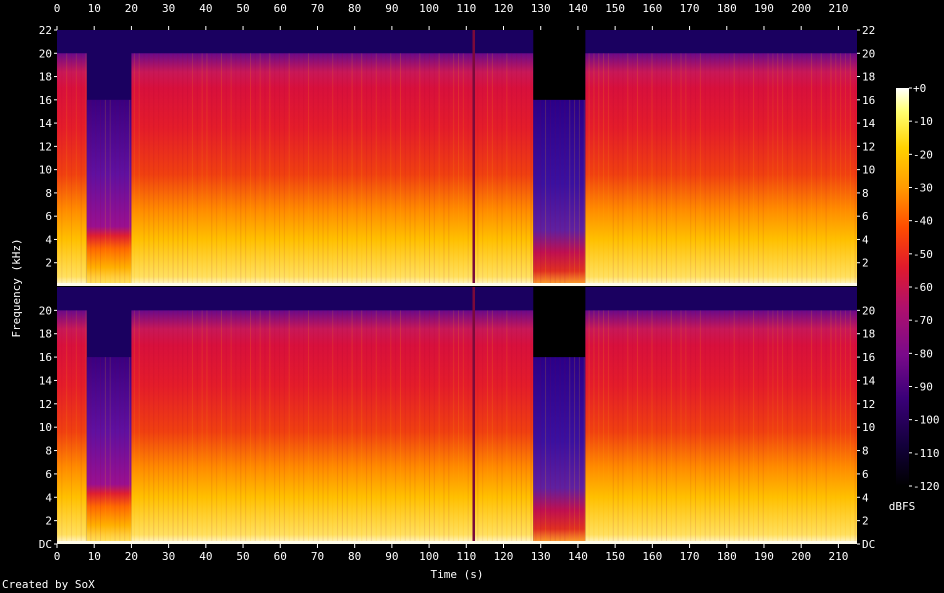 Image resolution: width=944 pixels, height=593 pixels. What do you see at coordinates (919, 88) in the screenshot?
I see `colorbar-tick-label: +0` at bounding box center [919, 88].